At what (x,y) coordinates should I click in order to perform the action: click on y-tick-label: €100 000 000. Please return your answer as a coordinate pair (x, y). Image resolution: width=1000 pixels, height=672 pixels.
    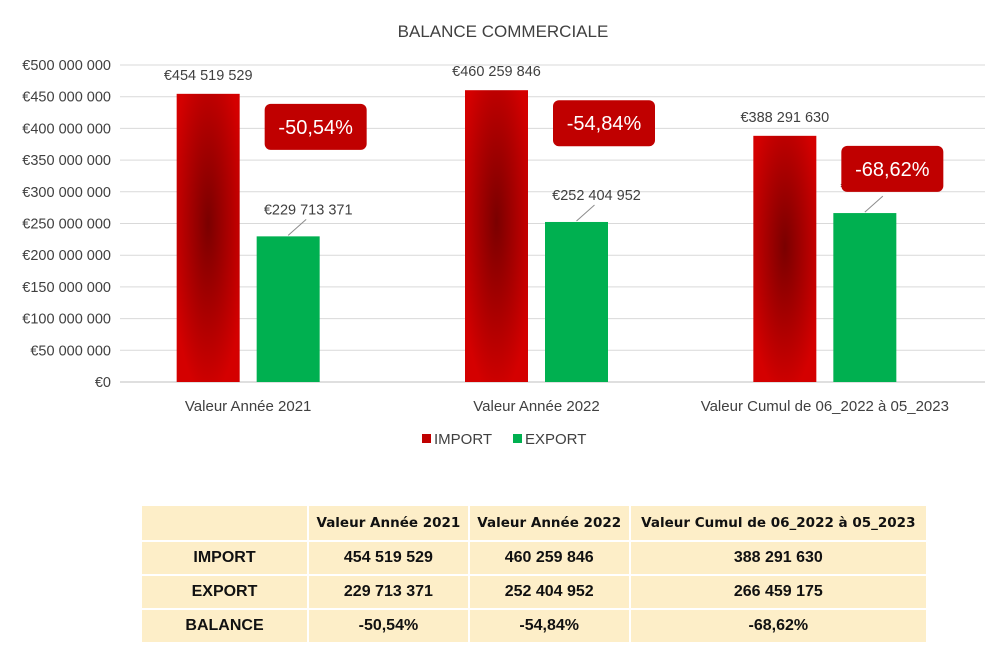
    Looking at the image, I should click on (66, 320).